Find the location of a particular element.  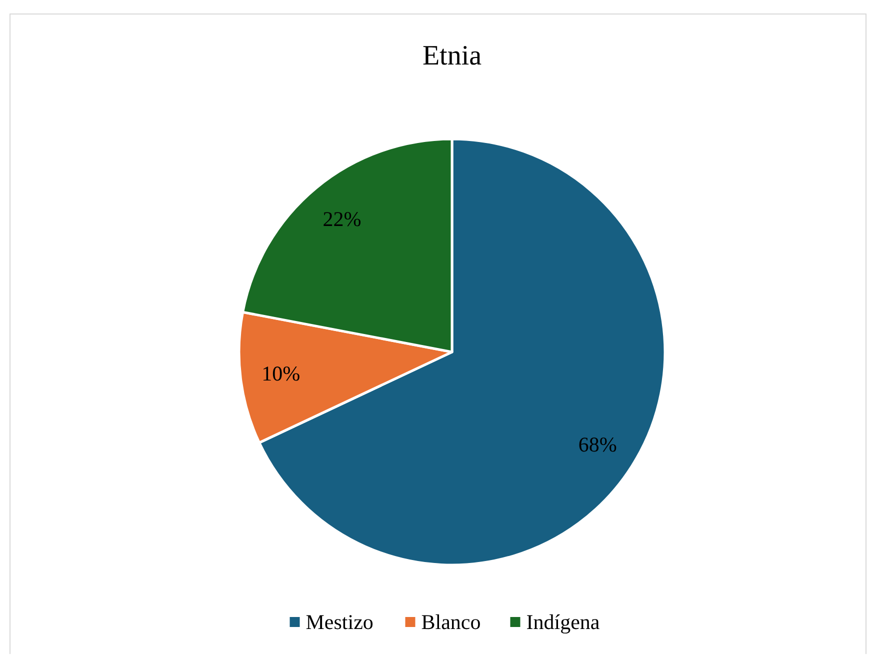

data-label: 68% is located at coordinates (597, 444).